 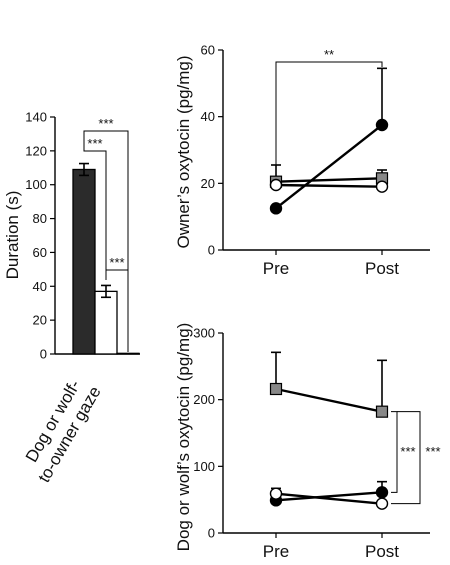 What do you see at coordinates (394, 452) in the screenshot?
I see `dog-wolf-oxytocin-inner-bracket` at bounding box center [394, 452].